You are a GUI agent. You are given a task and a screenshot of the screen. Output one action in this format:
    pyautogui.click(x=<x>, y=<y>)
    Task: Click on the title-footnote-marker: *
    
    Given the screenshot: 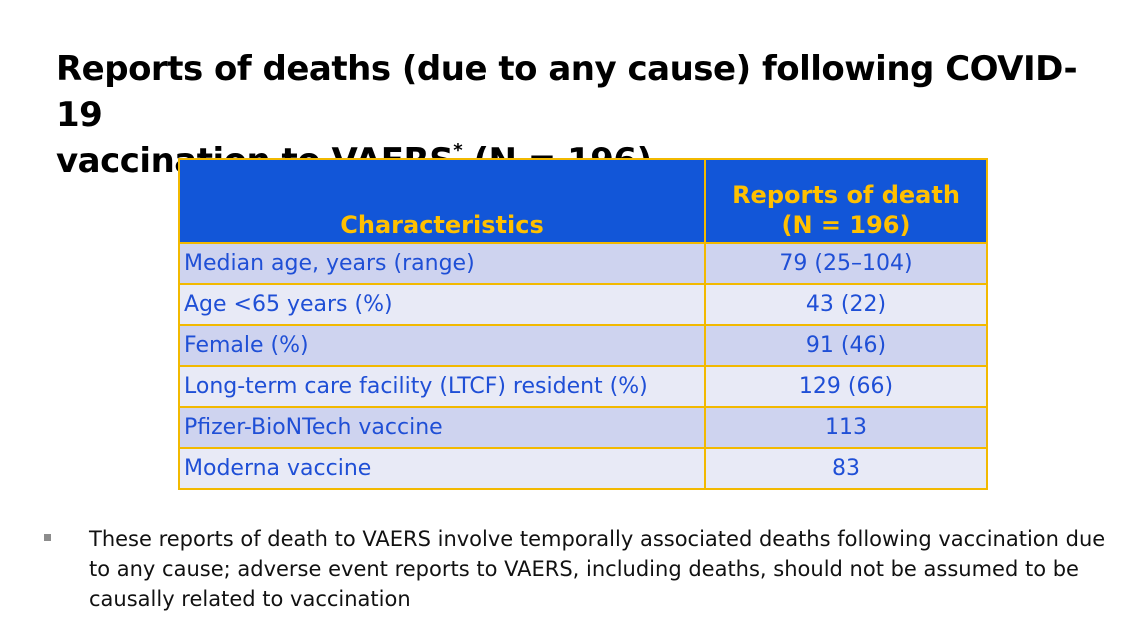 What is the action you would take?
    pyautogui.click(x=458, y=150)
    